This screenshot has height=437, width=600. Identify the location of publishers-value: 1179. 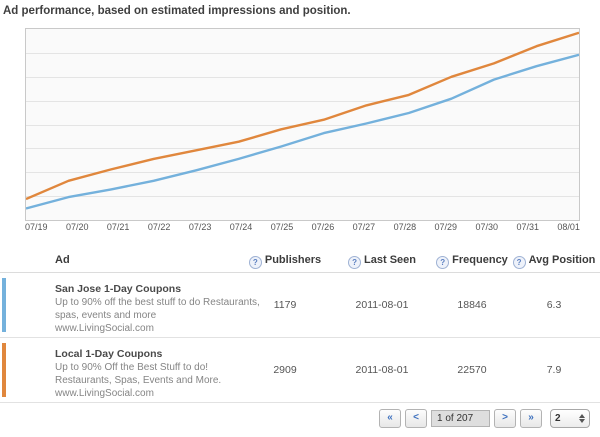
(285, 305).